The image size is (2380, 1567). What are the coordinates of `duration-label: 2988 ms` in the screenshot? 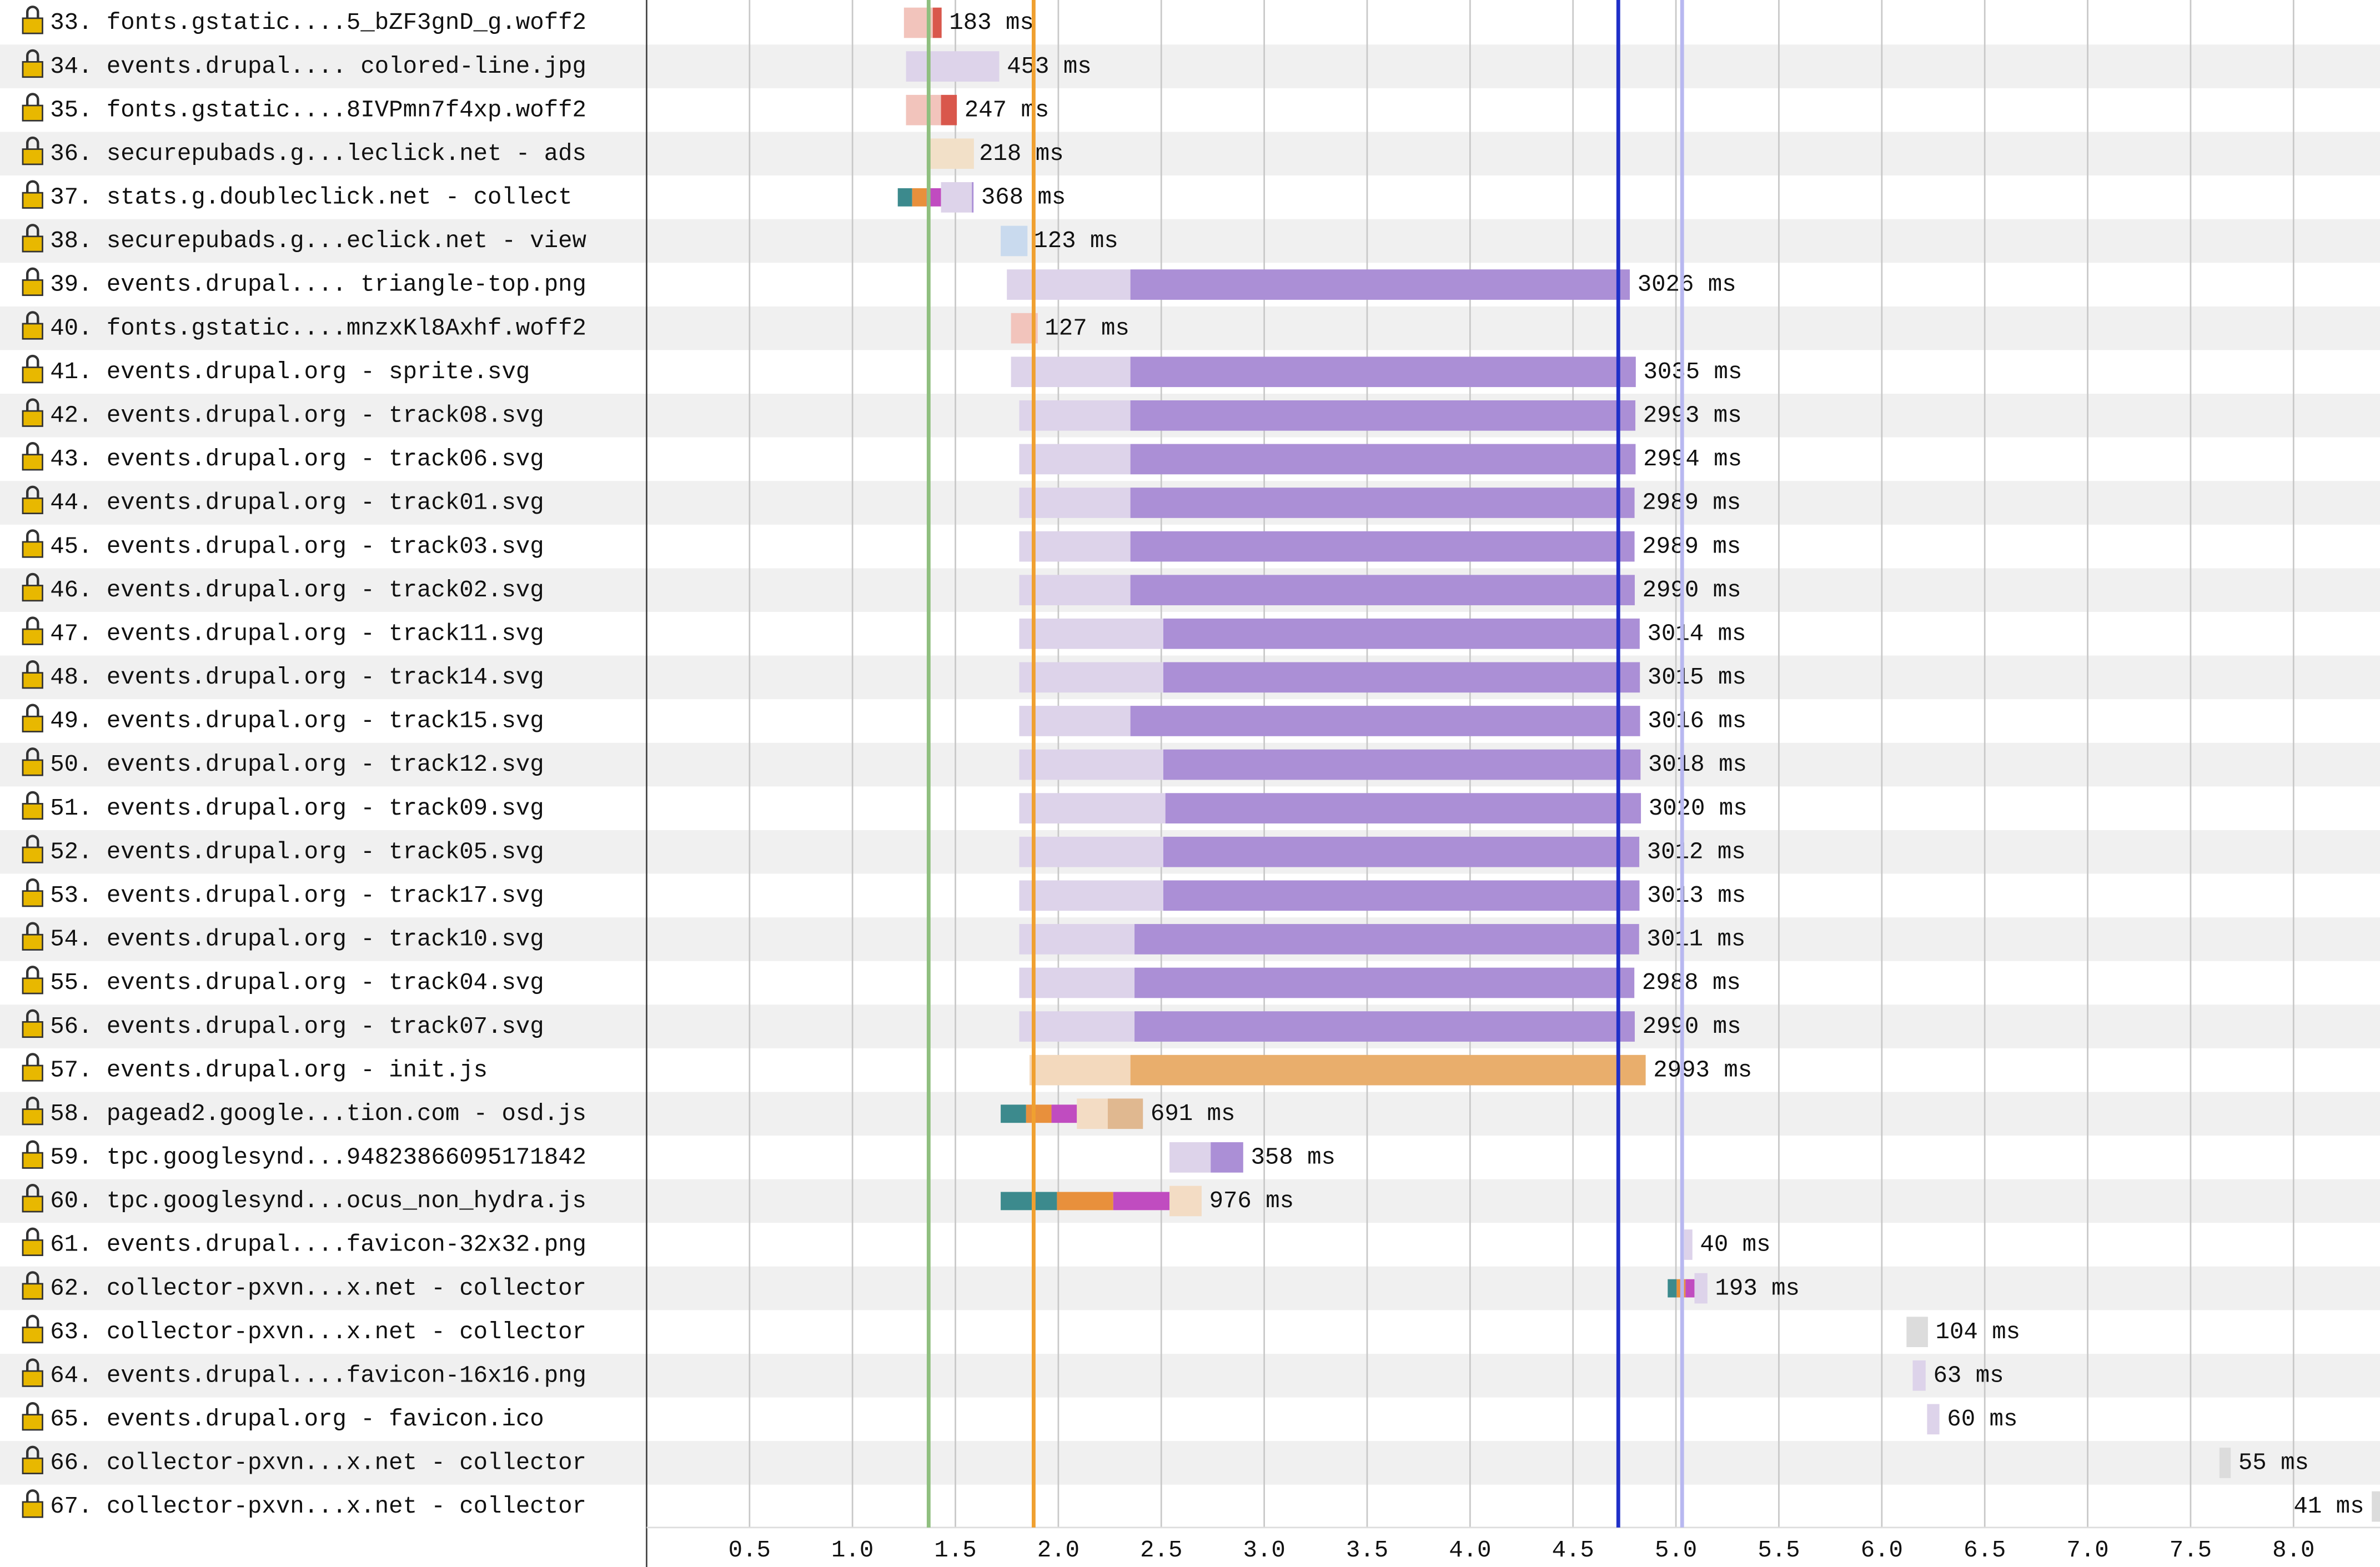 It's located at (1691, 983).